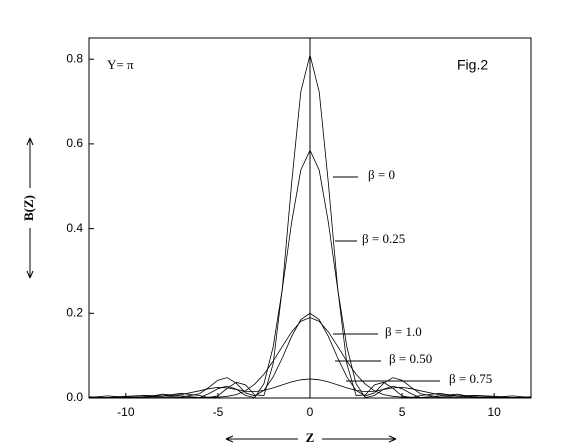  What do you see at coordinates (74, 228) in the screenshot?
I see `y-tick-label: 0.4` at bounding box center [74, 228].